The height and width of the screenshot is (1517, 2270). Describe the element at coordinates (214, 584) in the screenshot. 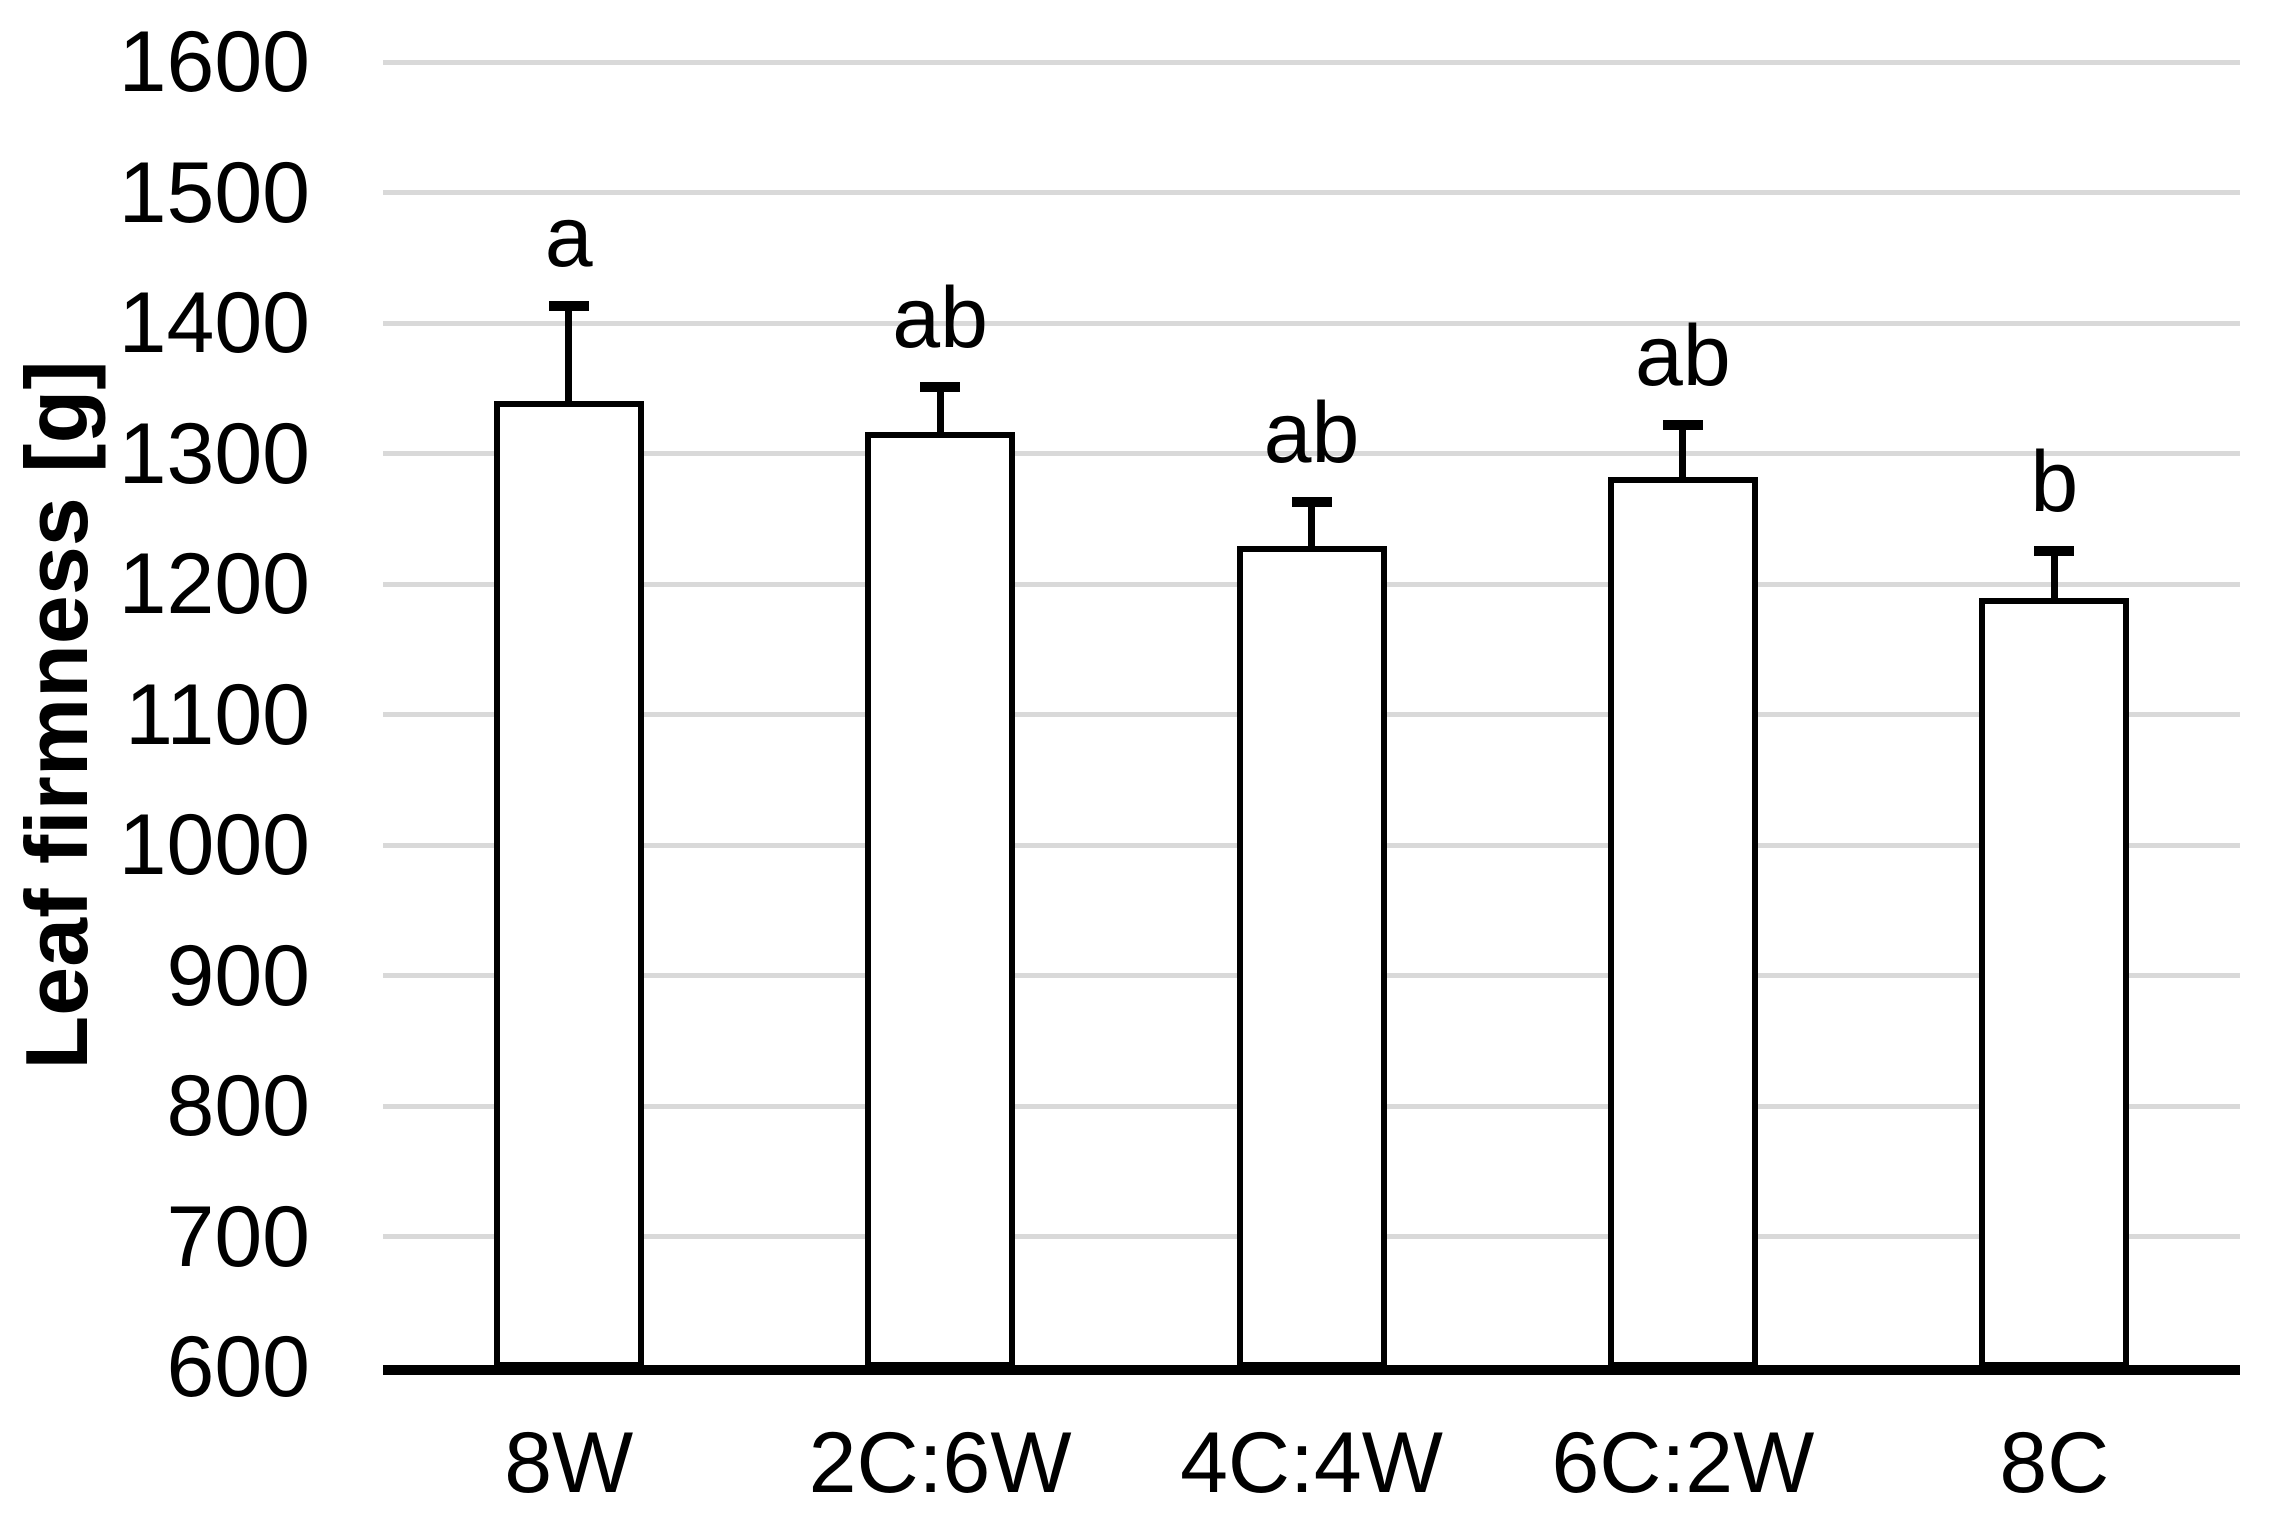

I see `y-tick-label: 1200` at that location.